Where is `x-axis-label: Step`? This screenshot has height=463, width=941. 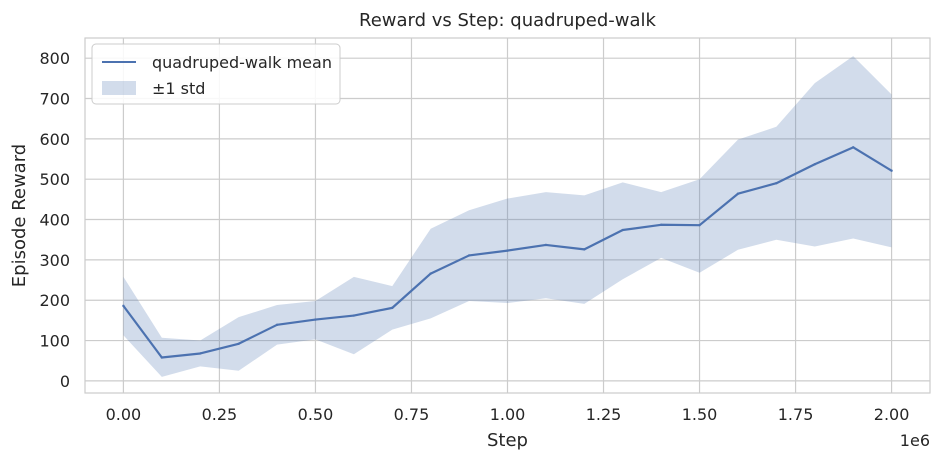
x-axis-label: Step is located at coordinates (507, 440).